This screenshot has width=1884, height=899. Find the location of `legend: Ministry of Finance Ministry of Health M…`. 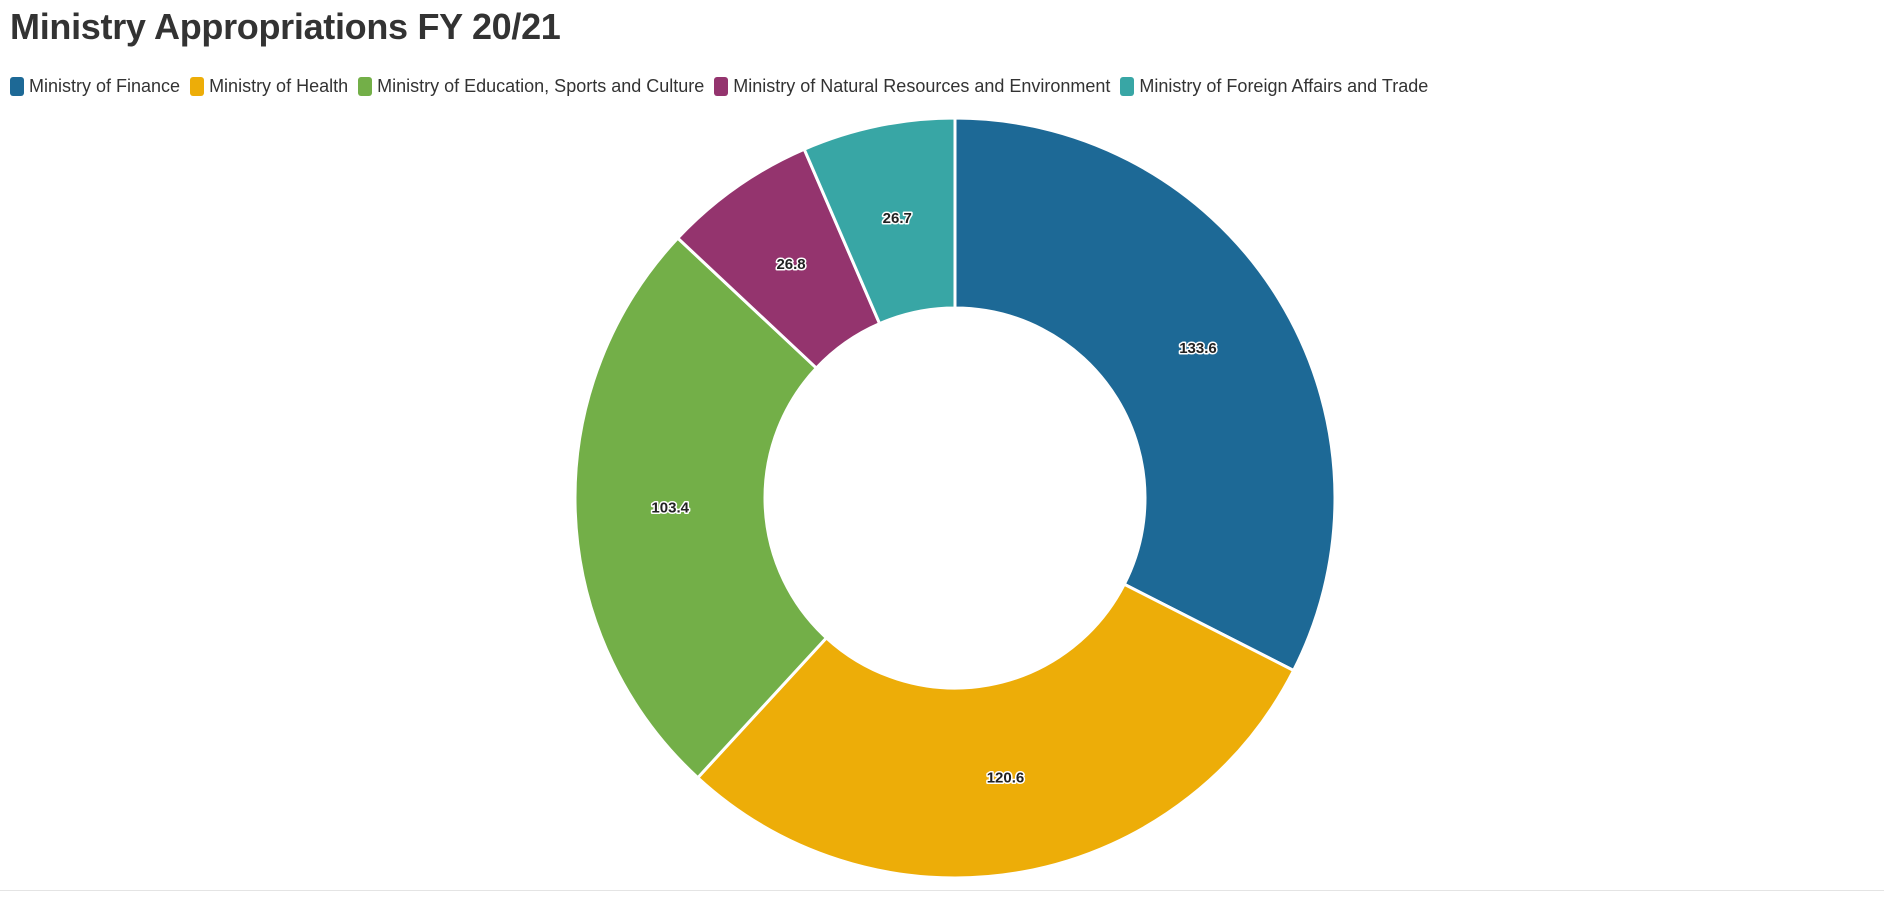

legend: Ministry of Finance Ministry of Health M… is located at coordinates (719, 86).